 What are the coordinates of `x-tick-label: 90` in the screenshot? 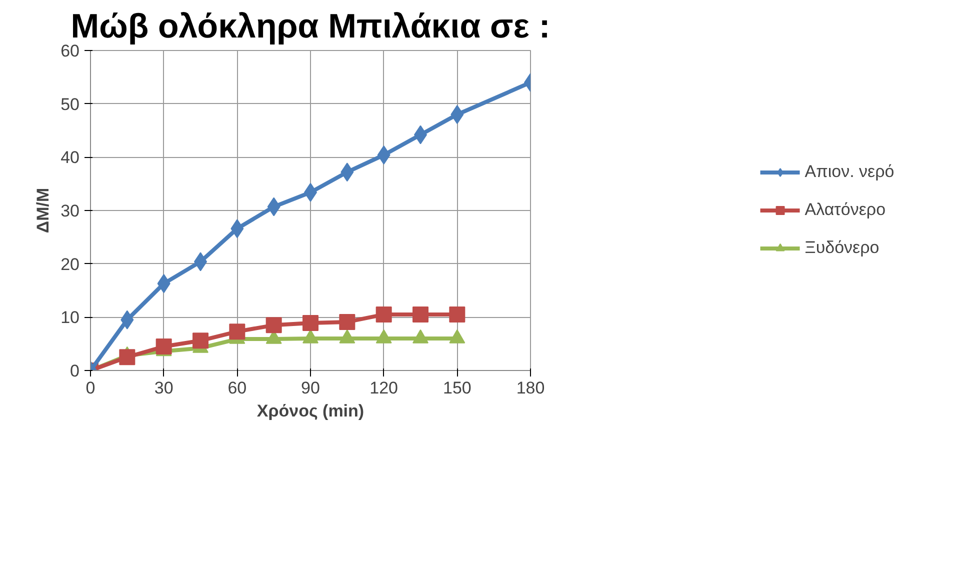 It's located at (310, 388).